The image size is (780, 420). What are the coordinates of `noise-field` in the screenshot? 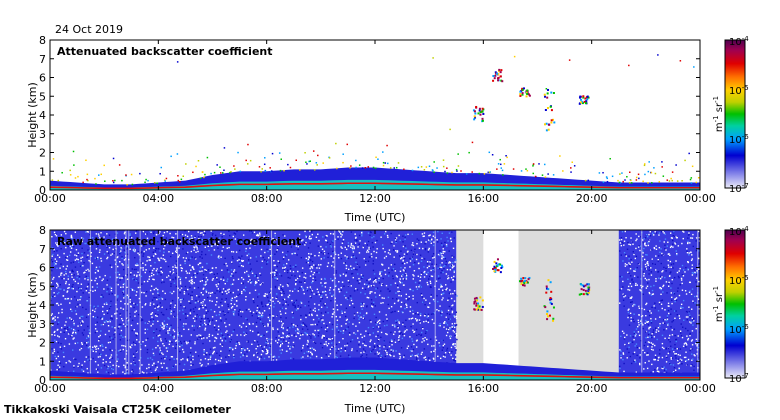 It's located at (659, 305).